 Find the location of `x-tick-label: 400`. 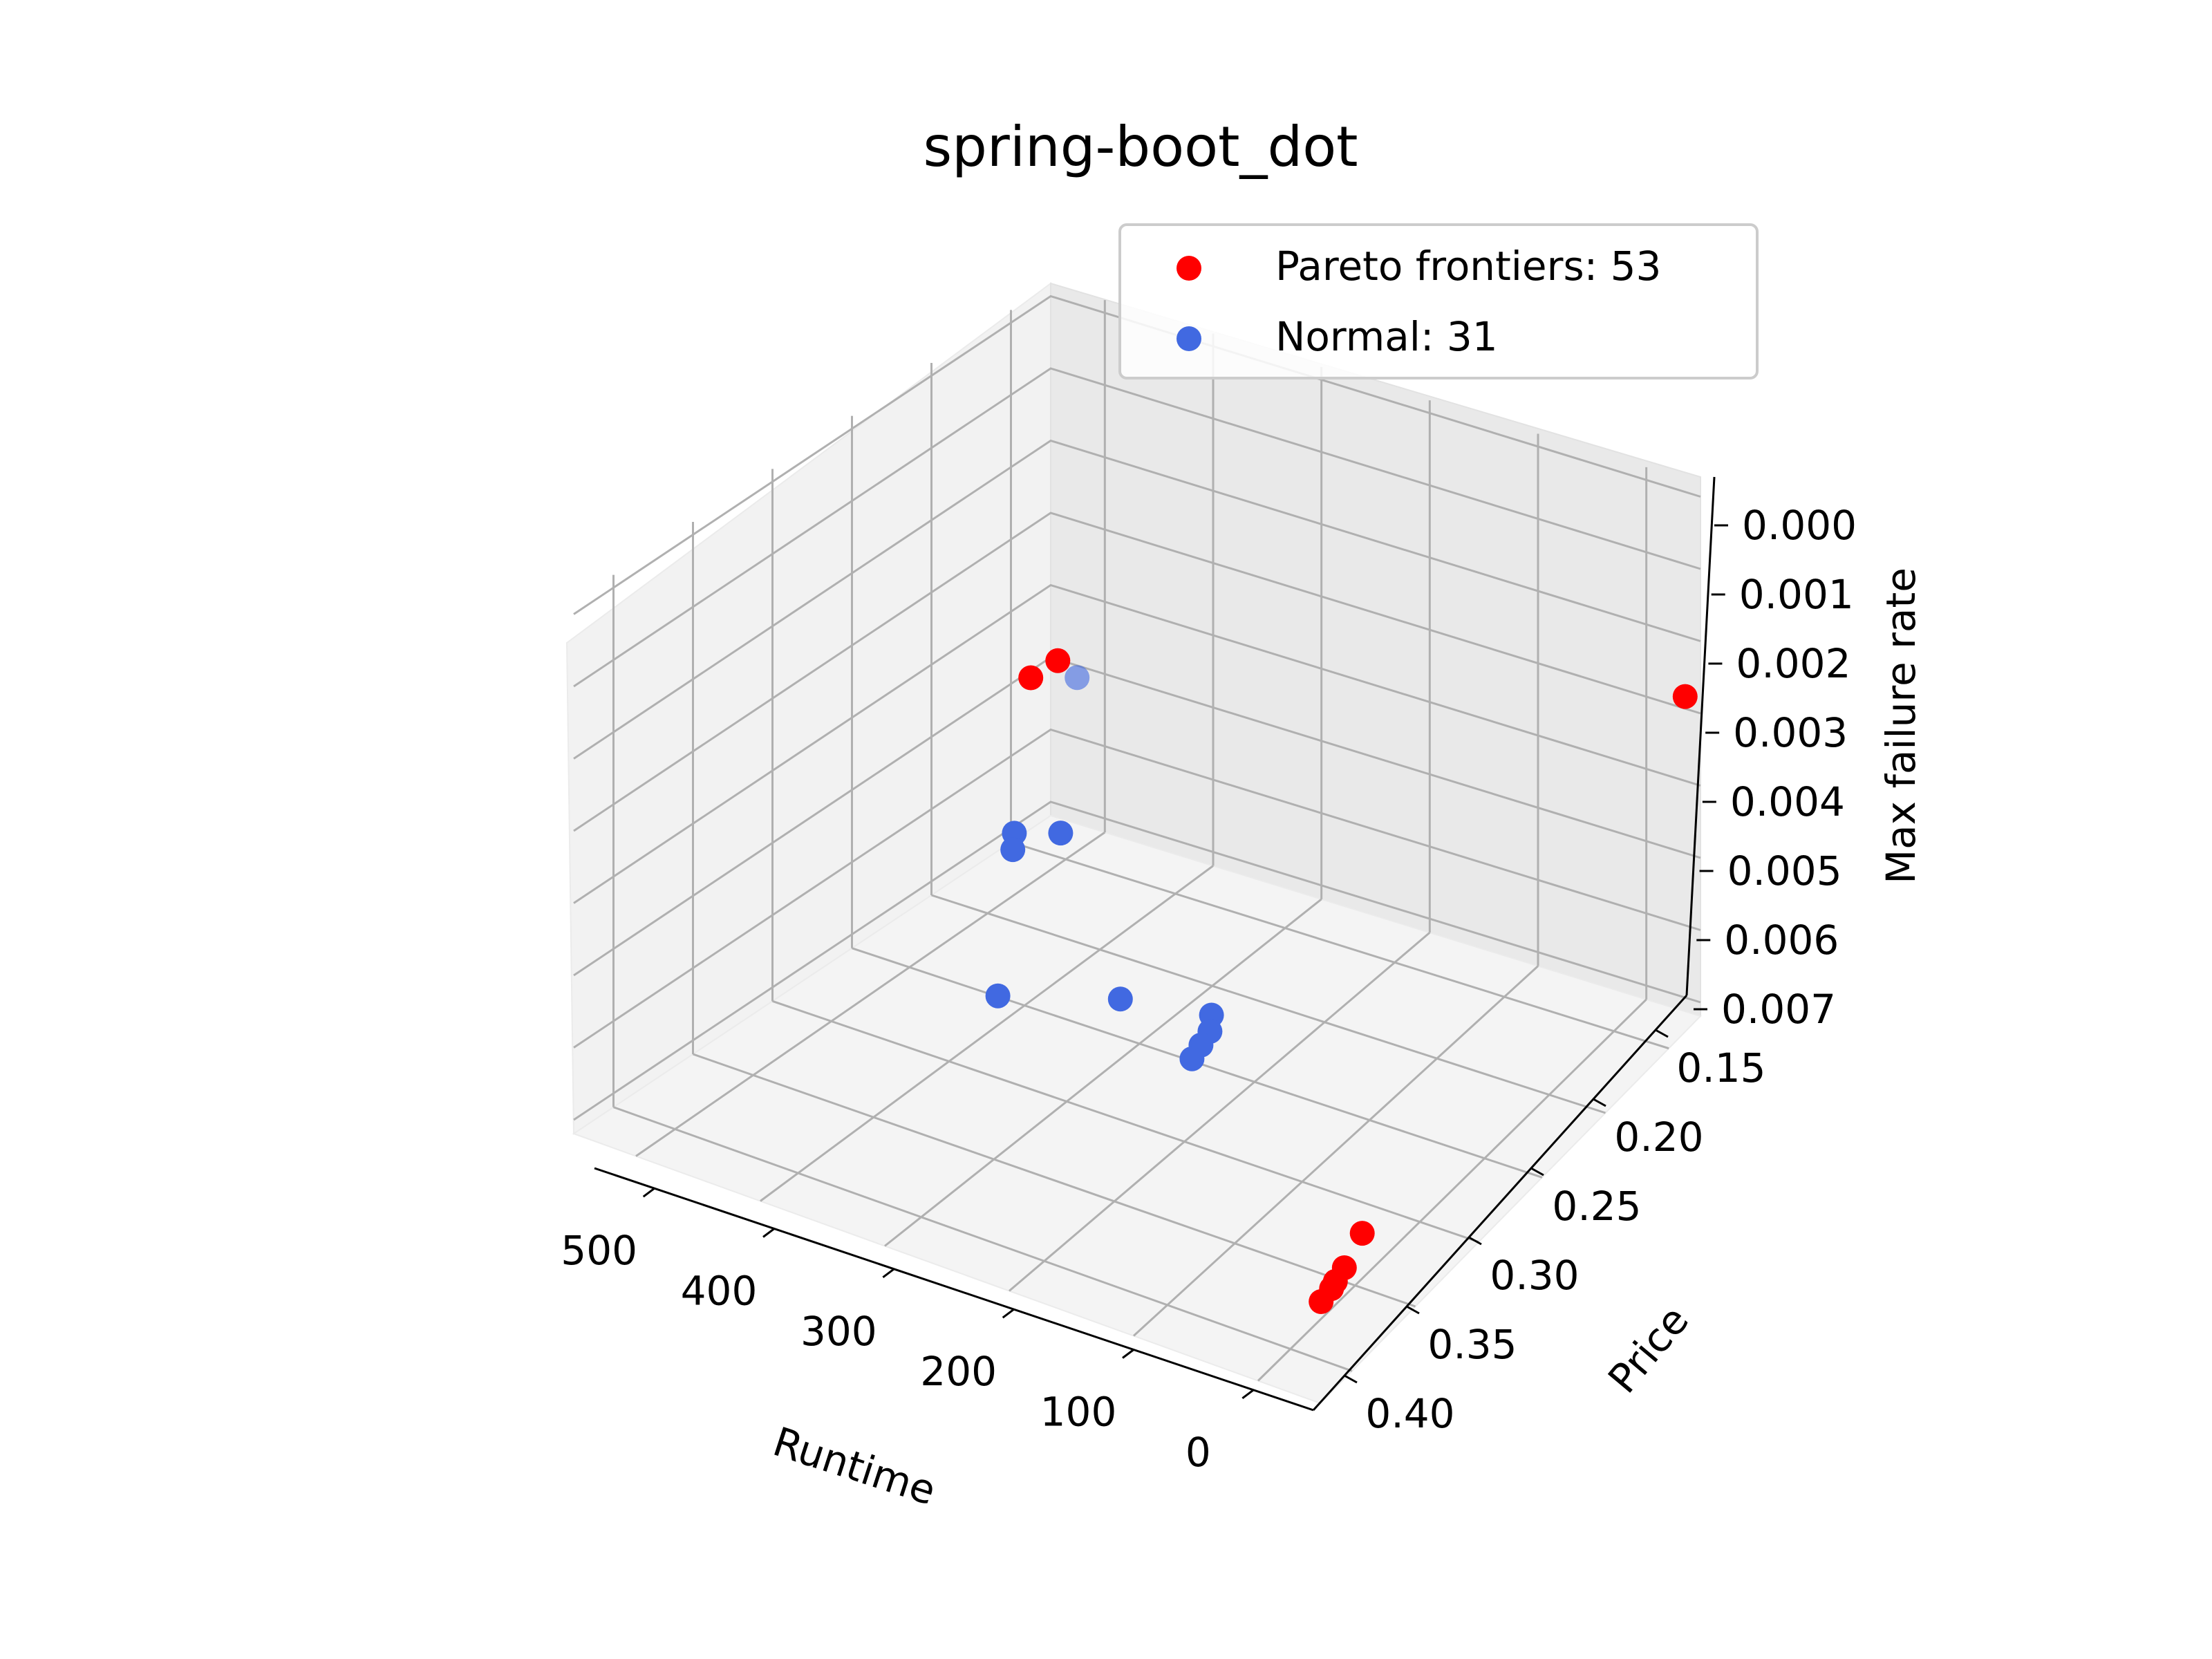

x-tick-label: 400 is located at coordinates (719, 1291).